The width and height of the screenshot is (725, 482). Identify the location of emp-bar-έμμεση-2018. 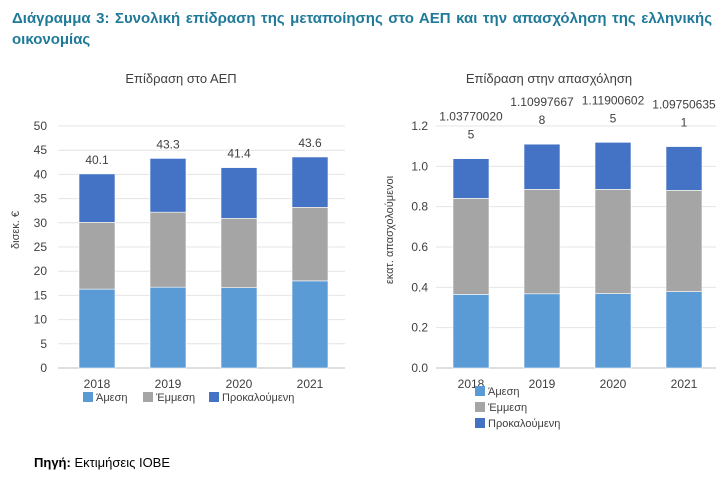
(471, 246).